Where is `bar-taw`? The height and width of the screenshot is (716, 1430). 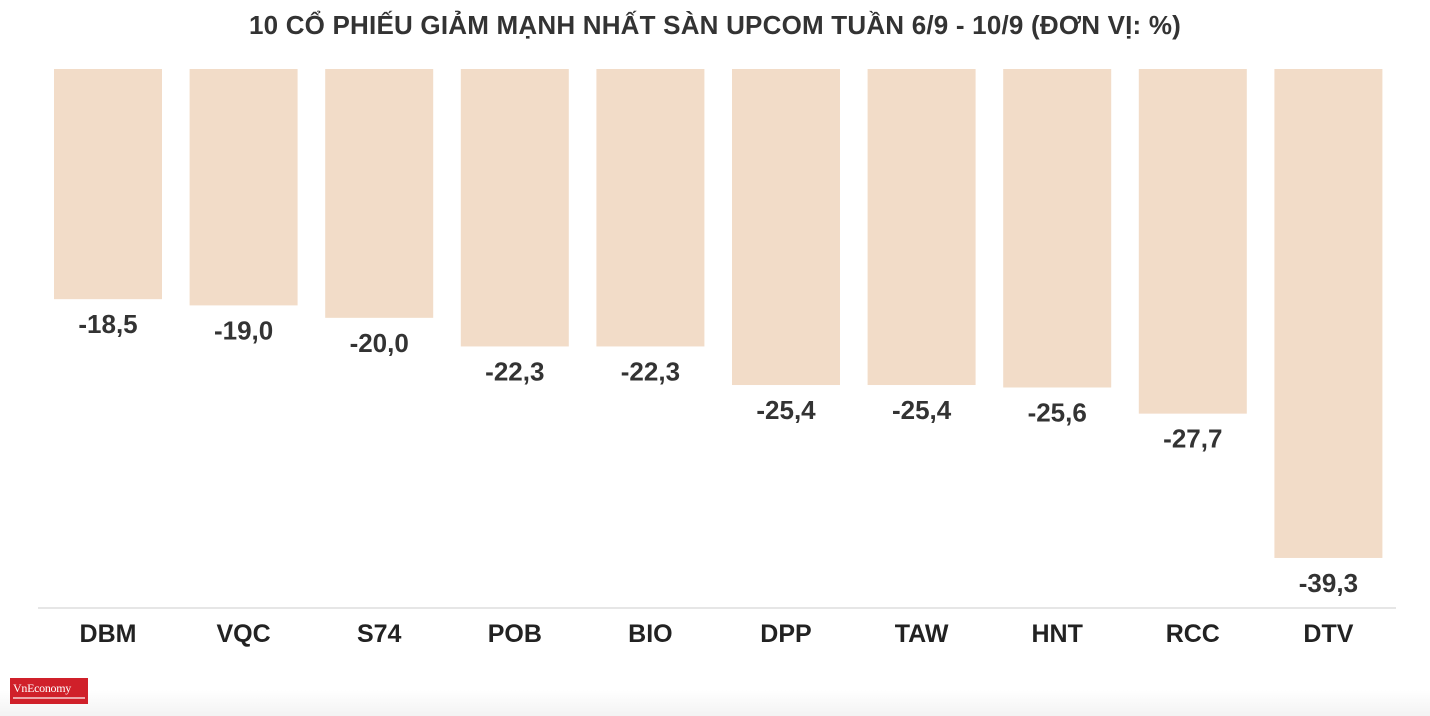 bar-taw is located at coordinates (921, 227).